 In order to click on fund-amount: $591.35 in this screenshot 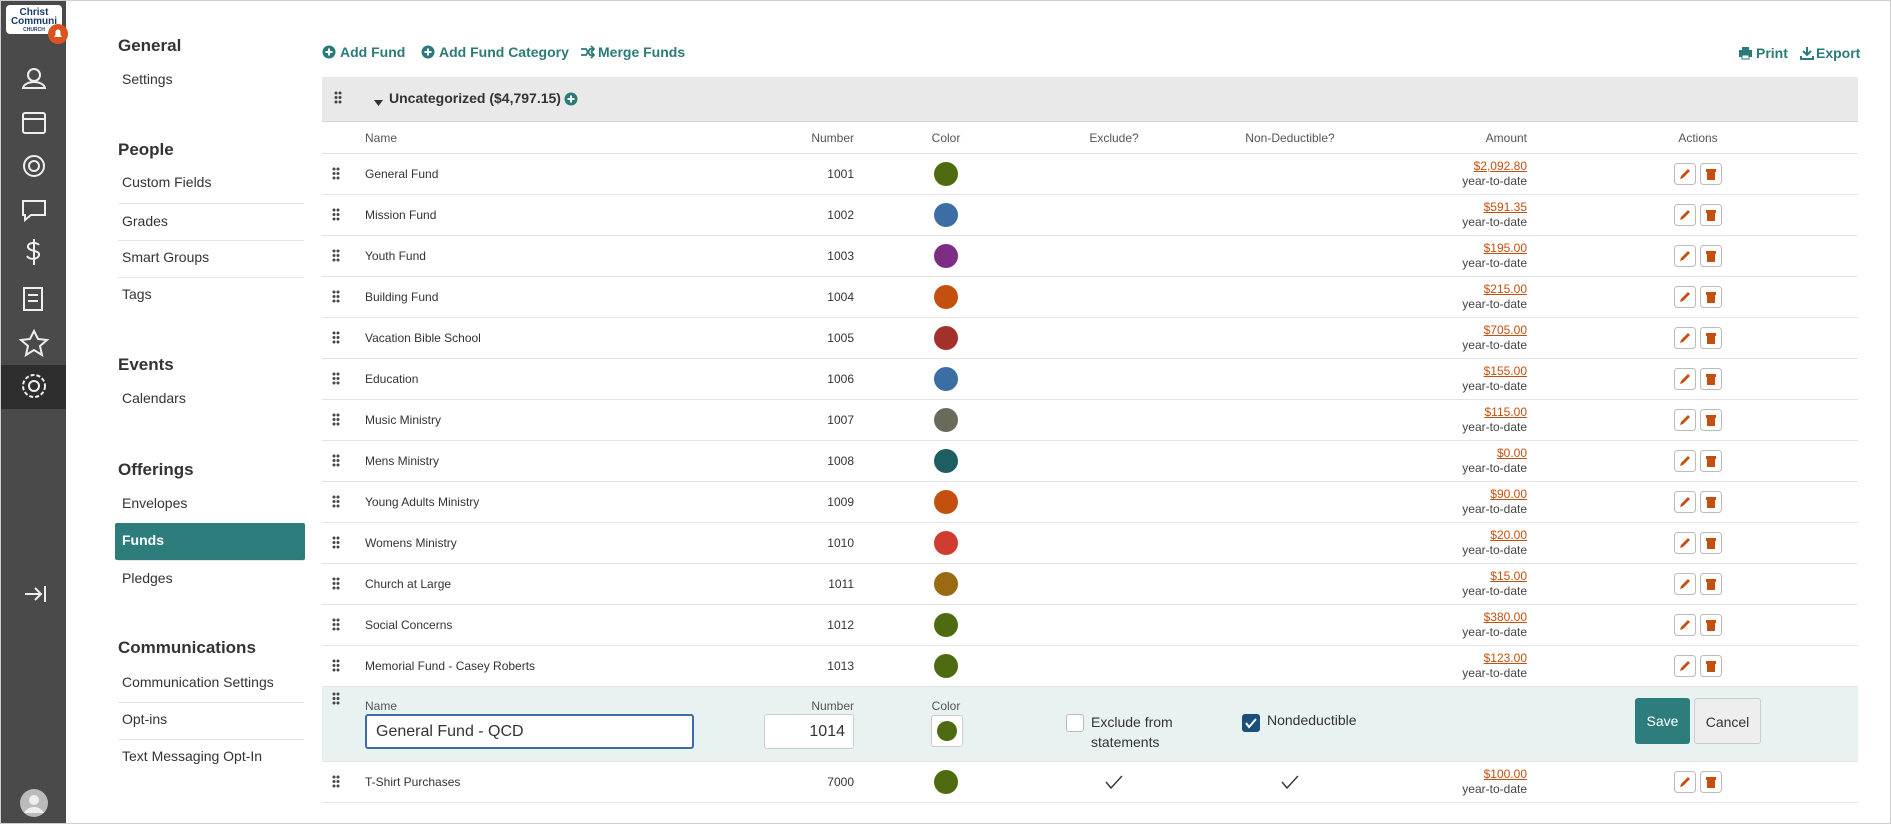, I will do `click(1505, 206)`.